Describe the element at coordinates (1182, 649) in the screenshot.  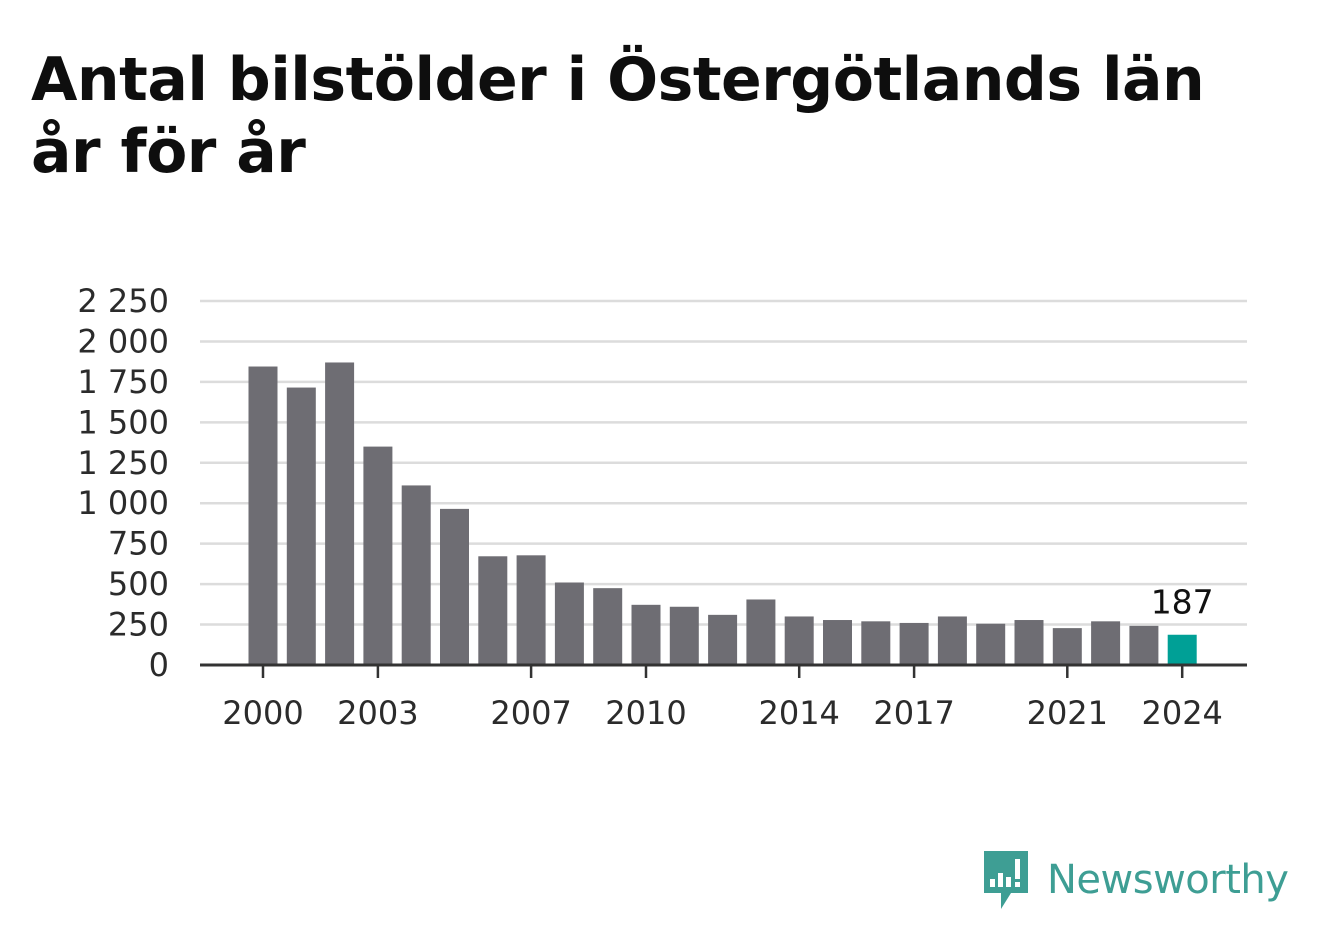
I see `bar-highlight` at that location.